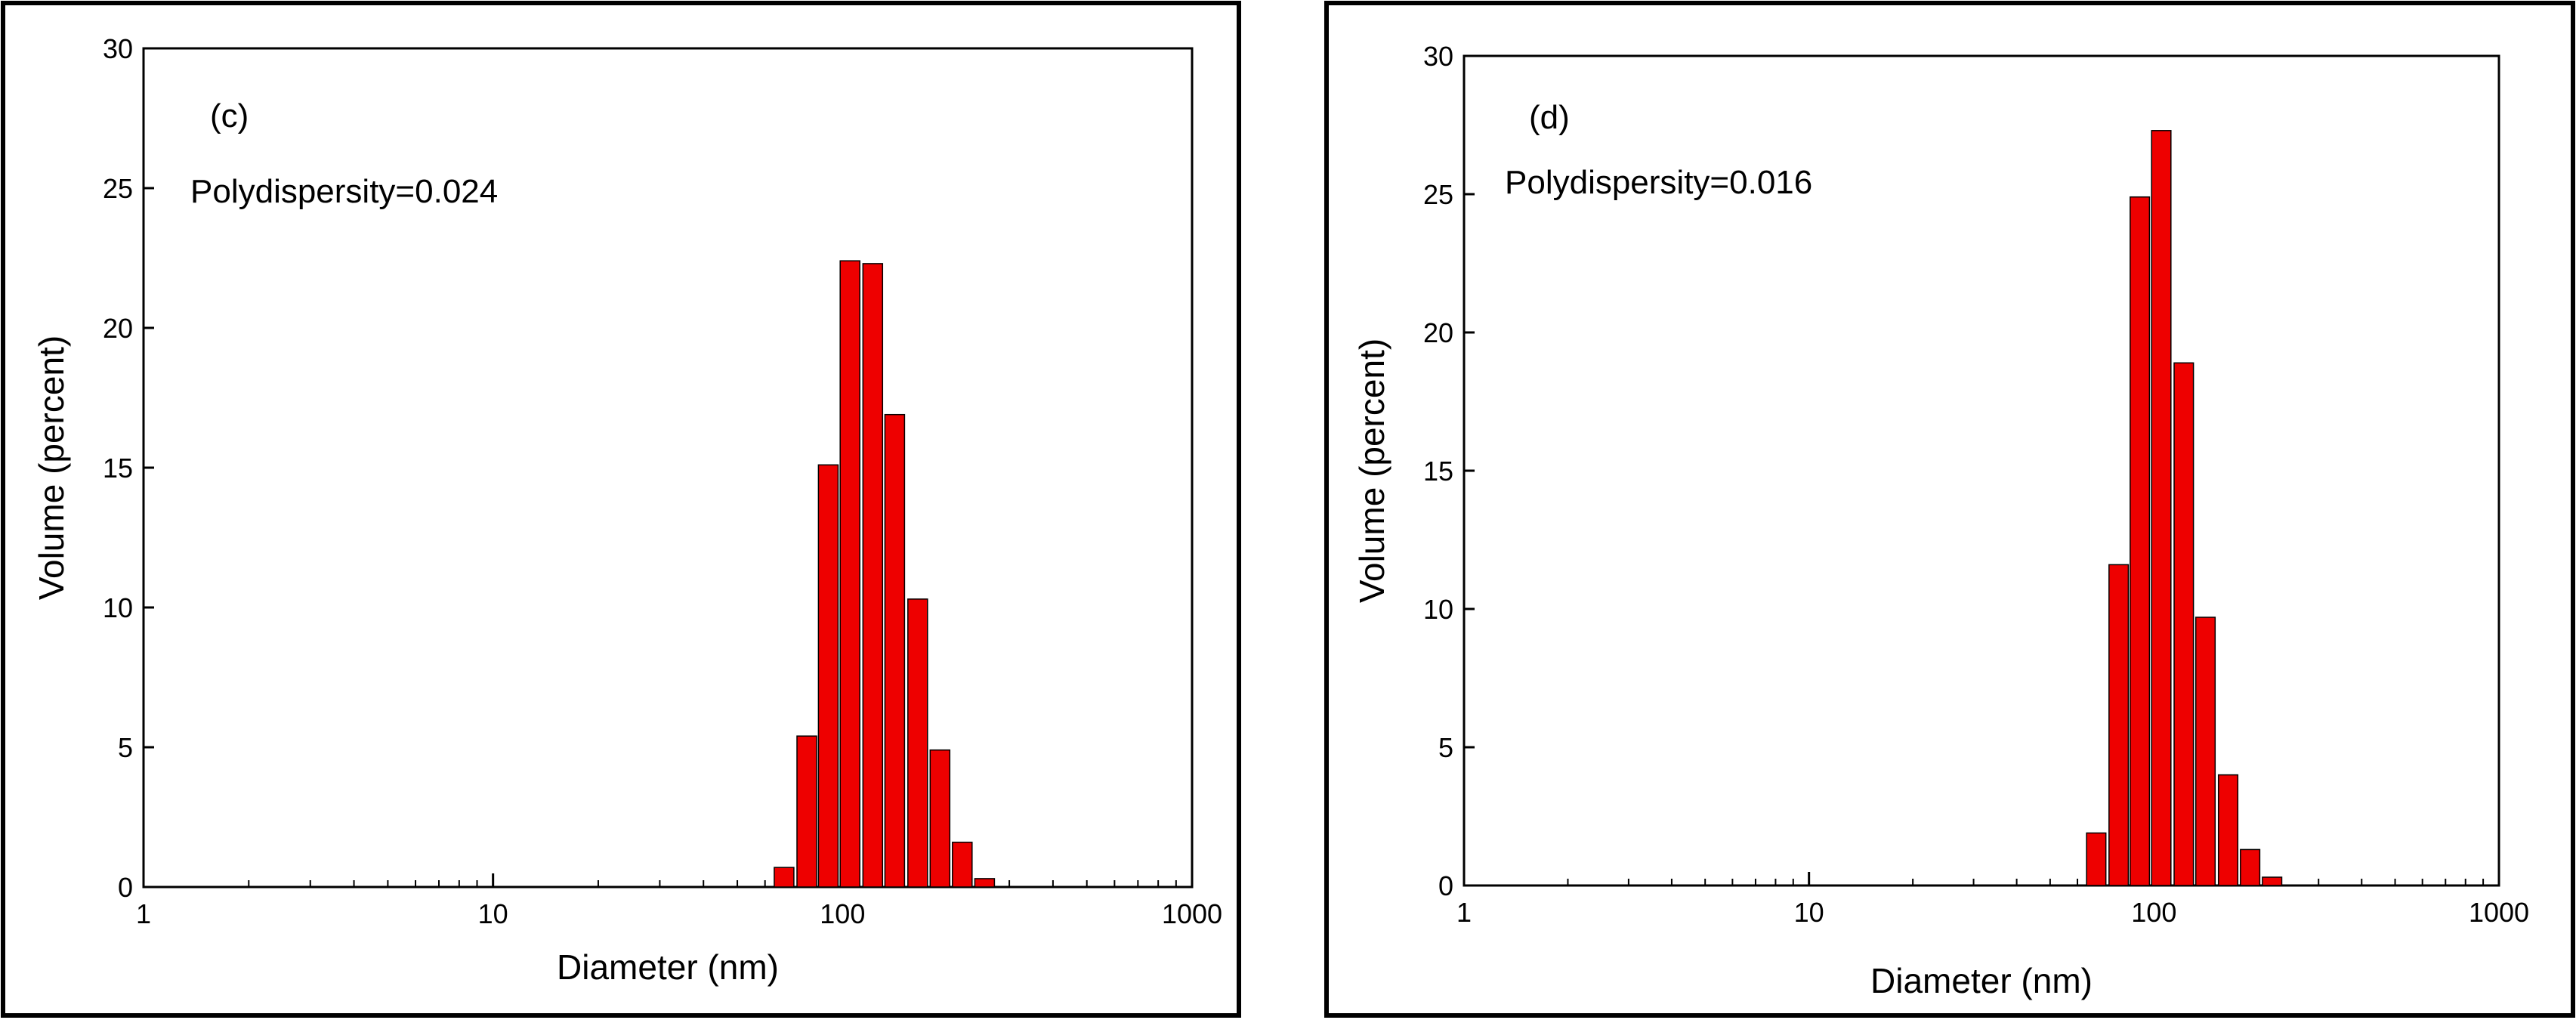  Describe the element at coordinates (2153, 912) in the screenshot. I see `panel-d-x-tick-label: 100` at that location.